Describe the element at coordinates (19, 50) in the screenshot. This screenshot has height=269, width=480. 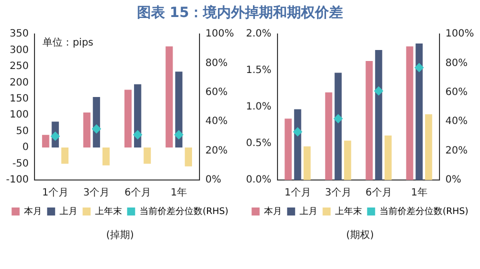
I see `y-tick-label: 300` at that location.